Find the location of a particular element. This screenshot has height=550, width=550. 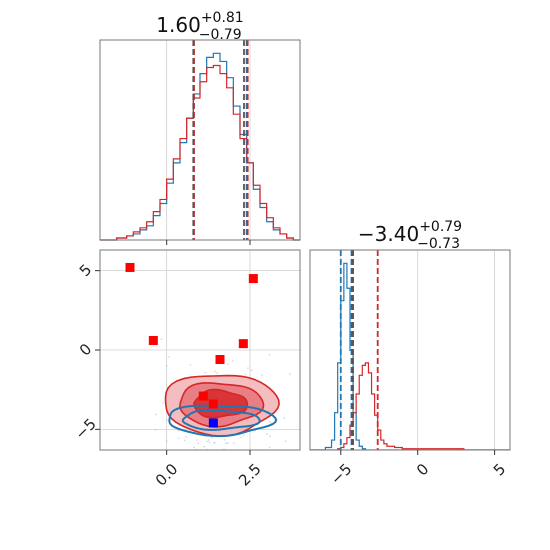

right-panel-frame is located at coordinates (410, 350).